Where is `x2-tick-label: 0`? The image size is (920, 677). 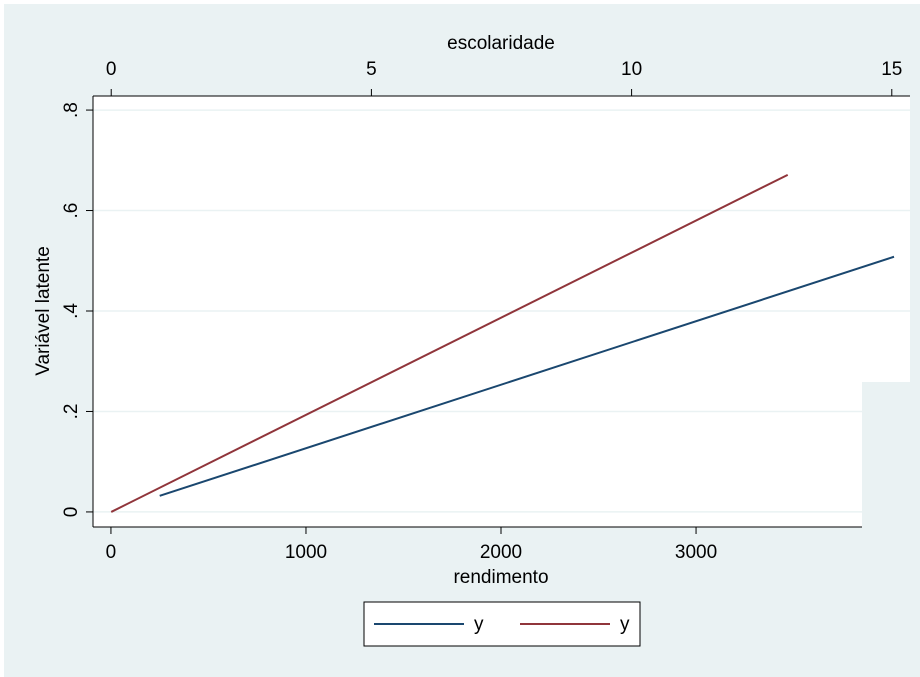 x2-tick-label: 0 is located at coordinates (111, 69).